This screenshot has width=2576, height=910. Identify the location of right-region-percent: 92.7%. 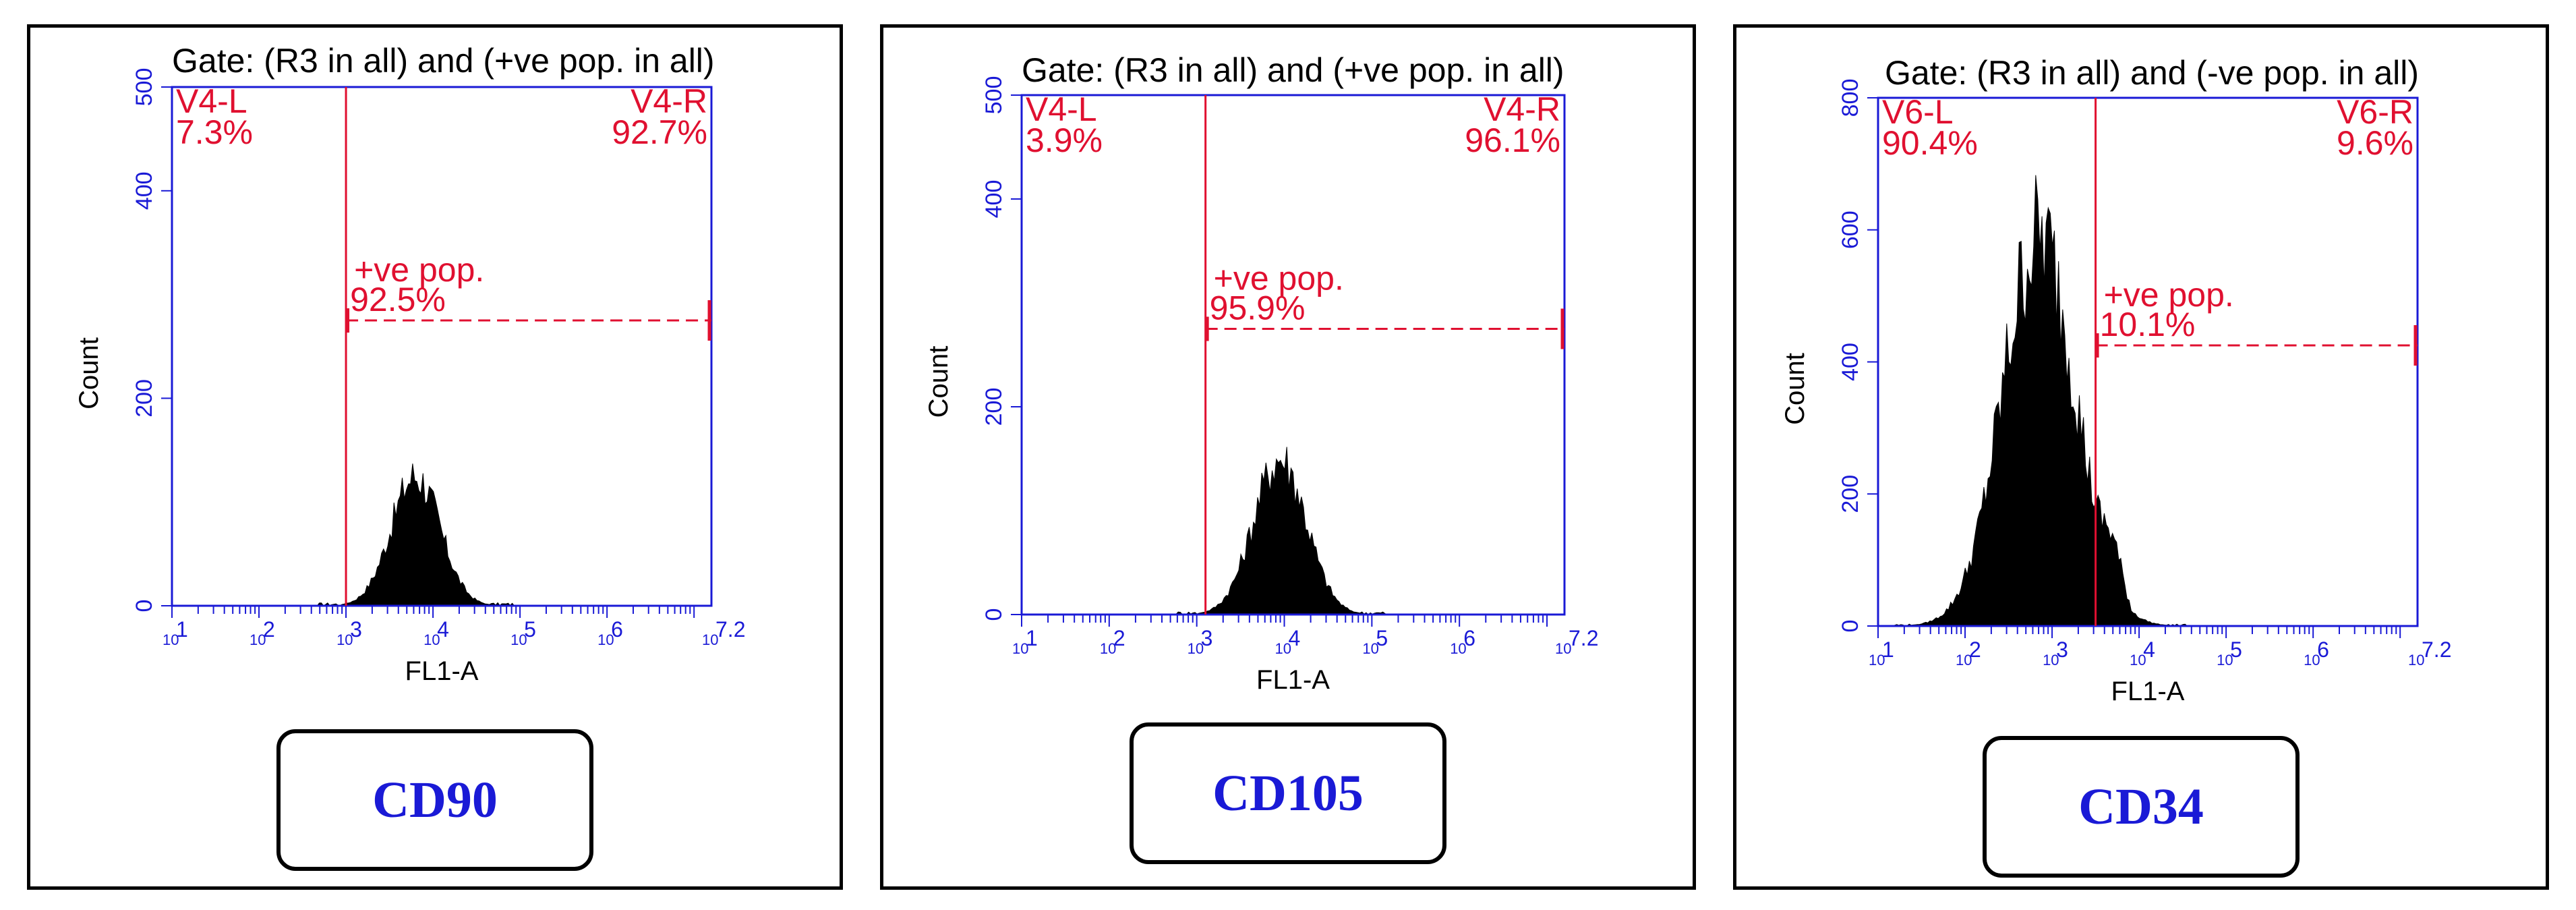
(659, 132).